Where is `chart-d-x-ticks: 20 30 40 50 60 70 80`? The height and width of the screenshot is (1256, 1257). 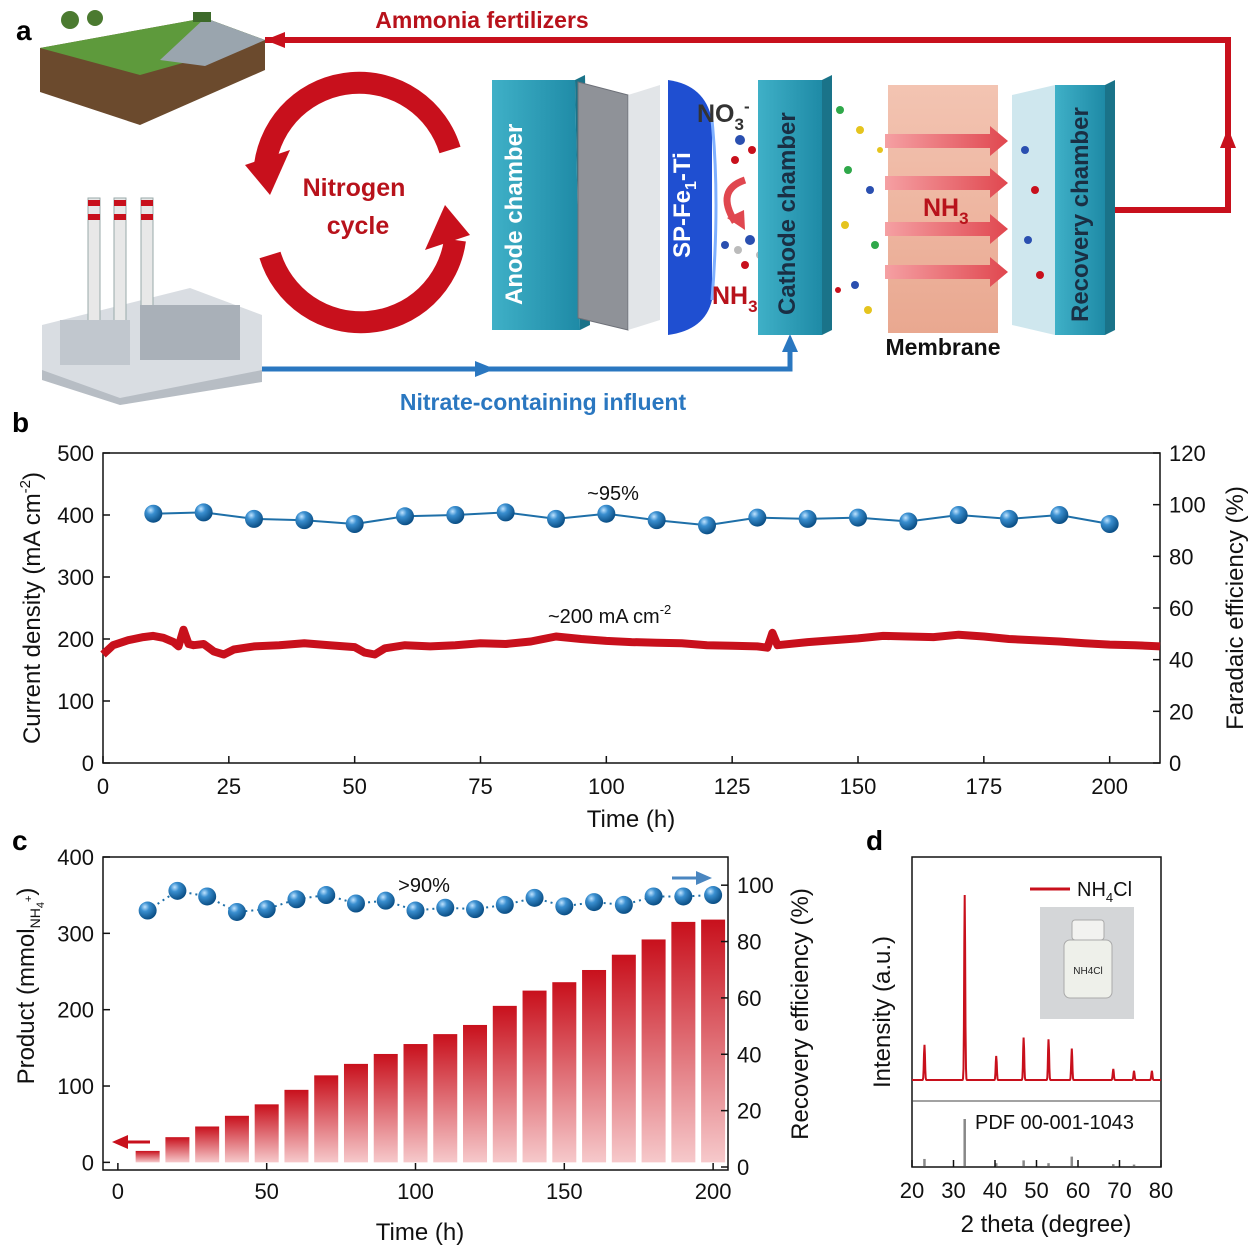
chart-d-x-ticks: 20 30 40 50 60 70 80 is located at coordinates (1036, 1181).